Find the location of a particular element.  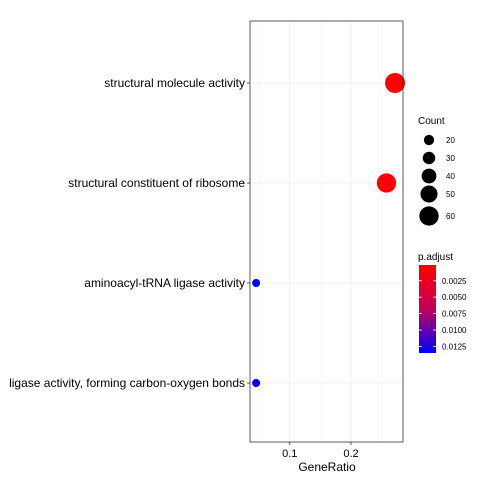

x-tick-label: 0.1 is located at coordinates (289, 454).